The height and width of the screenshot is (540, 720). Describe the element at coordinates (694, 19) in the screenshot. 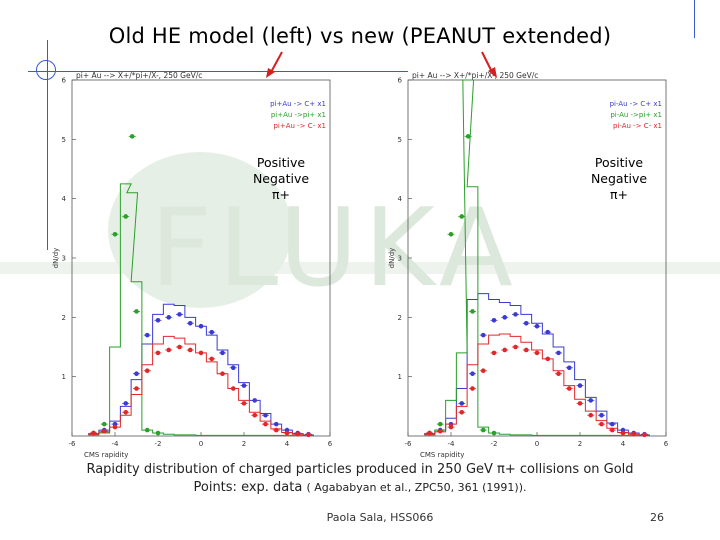

I see `decor-top-right-line` at that location.